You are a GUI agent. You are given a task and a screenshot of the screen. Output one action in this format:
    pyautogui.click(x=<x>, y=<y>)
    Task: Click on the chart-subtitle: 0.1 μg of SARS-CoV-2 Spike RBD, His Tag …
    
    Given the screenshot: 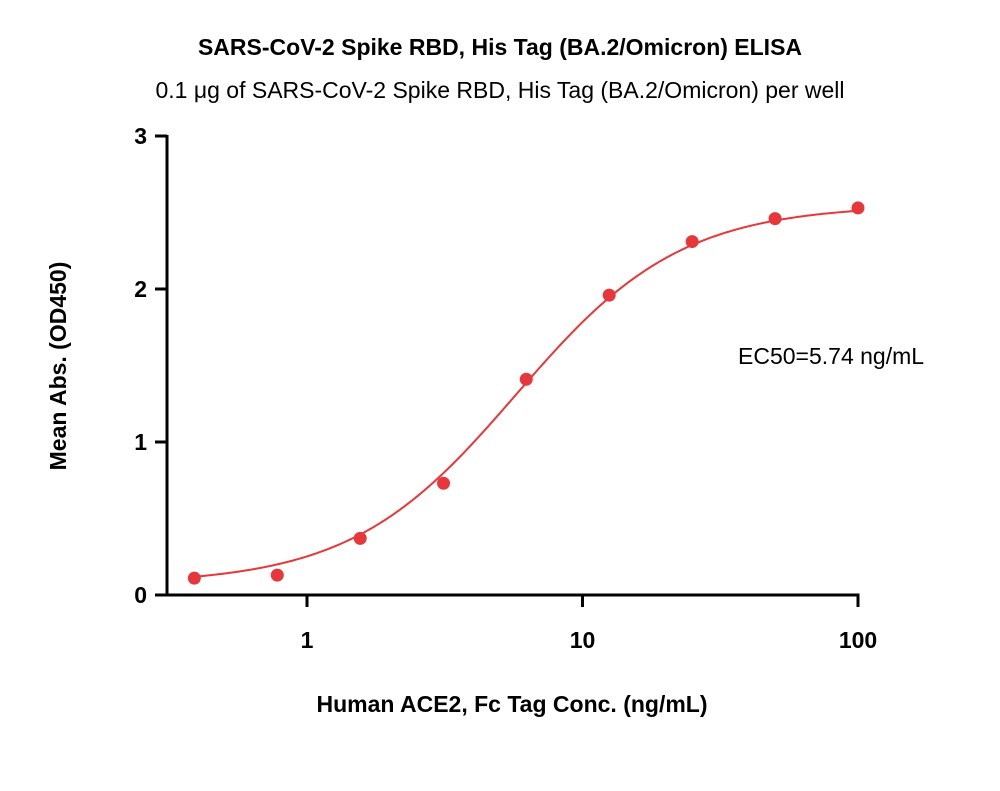 What is the action you would take?
    pyautogui.click(x=500, y=90)
    